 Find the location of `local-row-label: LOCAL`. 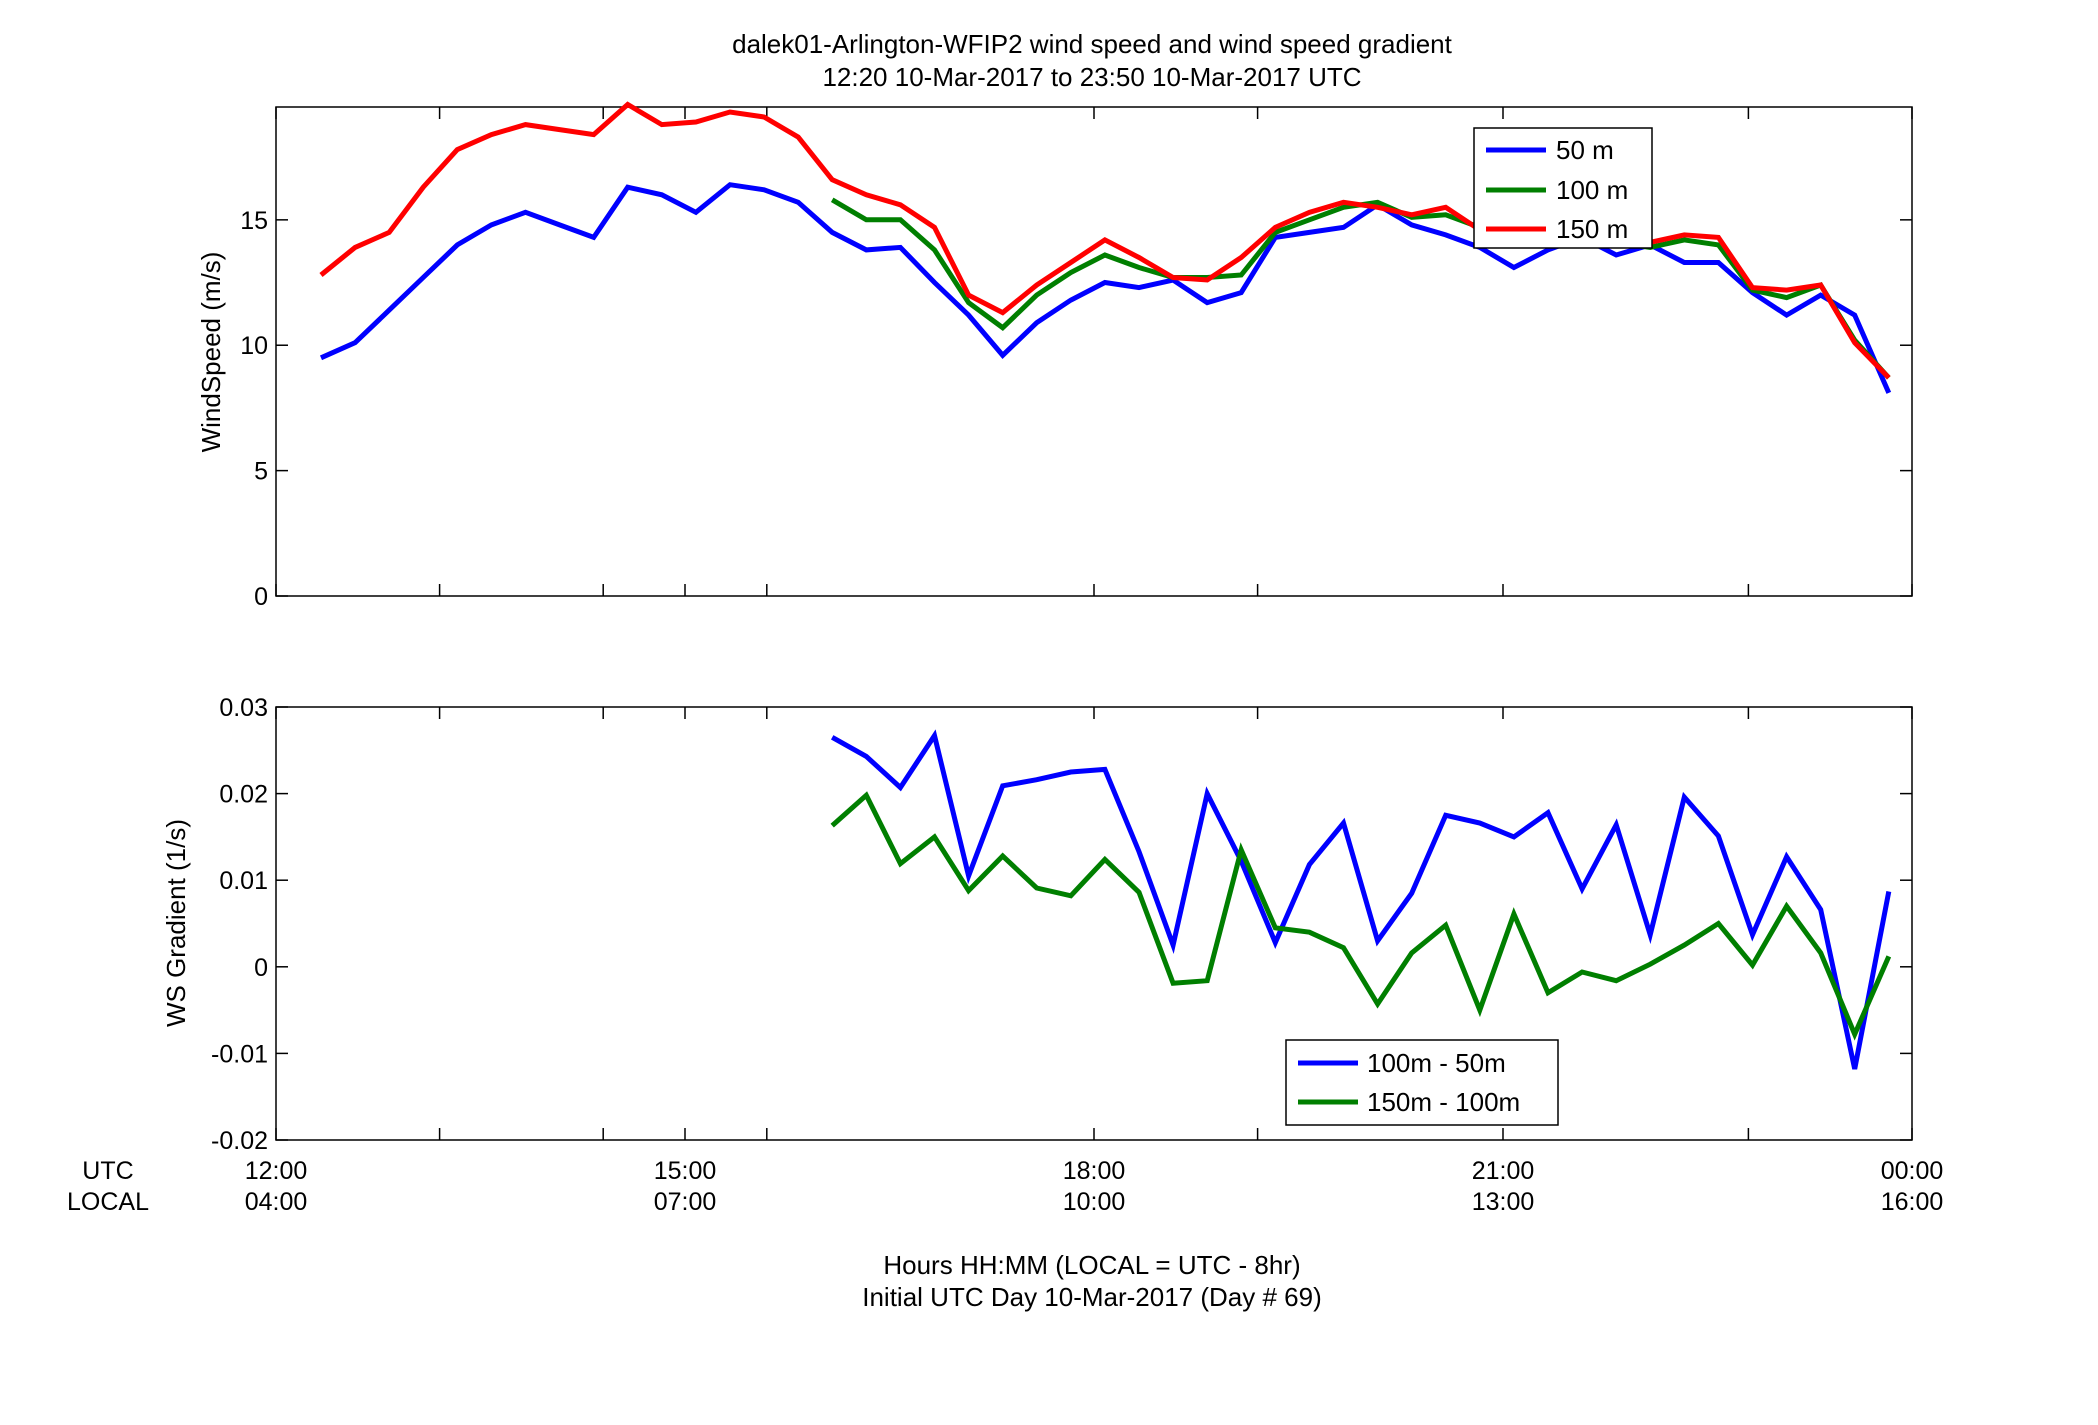

local-row-label: LOCAL is located at coordinates (108, 1202).